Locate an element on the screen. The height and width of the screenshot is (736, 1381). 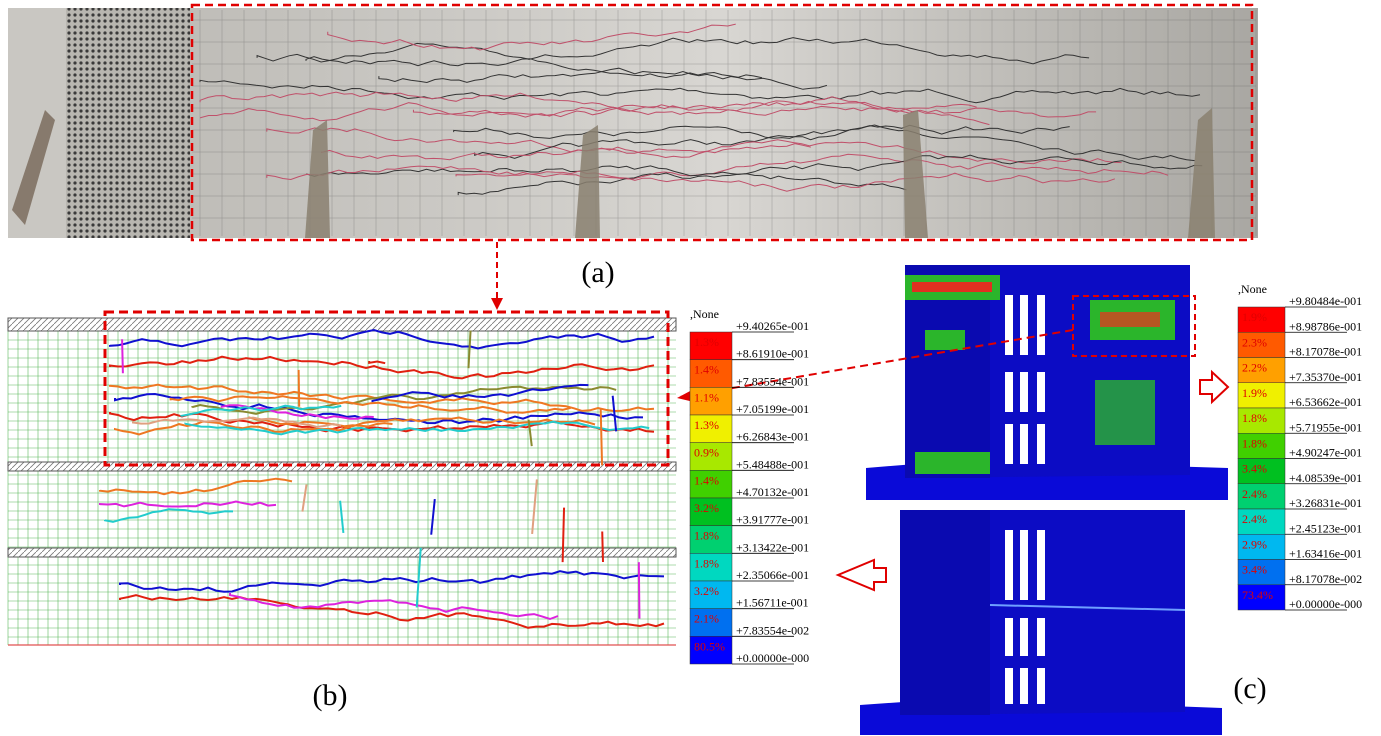
legend-value: +8.17078e-002 is located at coordinates (1325, 579).